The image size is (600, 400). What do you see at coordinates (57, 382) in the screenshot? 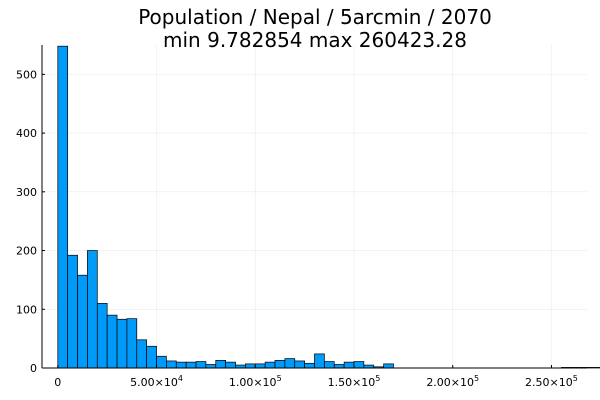
I see `x-tick-label: 0` at bounding box center [57, 382].